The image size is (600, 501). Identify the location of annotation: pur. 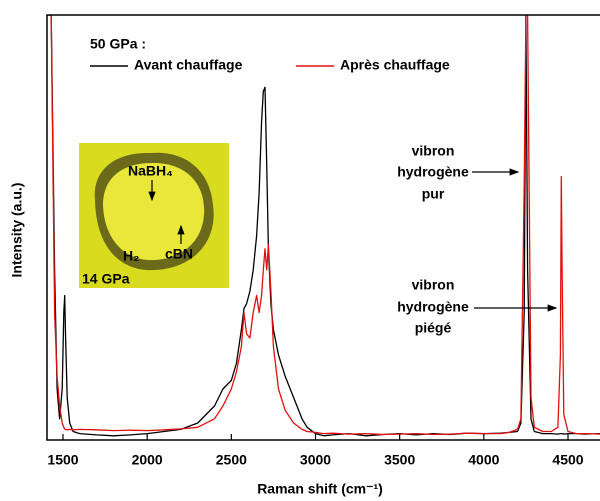
(433, 194).